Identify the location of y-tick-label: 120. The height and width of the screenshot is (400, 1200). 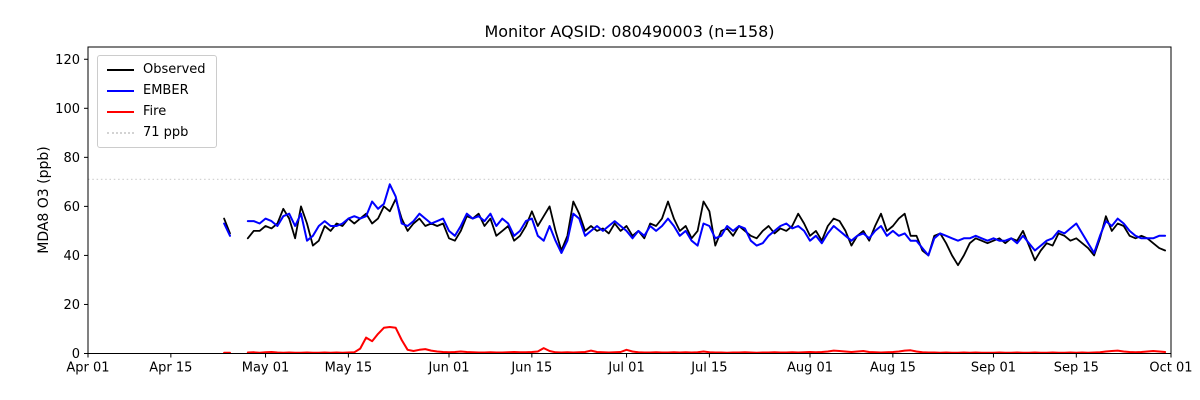
(67, 60).